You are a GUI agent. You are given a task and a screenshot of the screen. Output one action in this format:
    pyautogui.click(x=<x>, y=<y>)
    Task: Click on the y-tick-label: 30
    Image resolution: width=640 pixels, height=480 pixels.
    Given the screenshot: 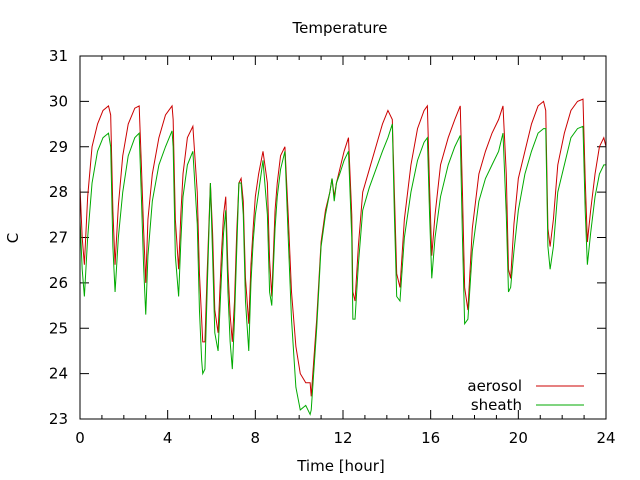 What is the action you would take?
    pyautogui.click(x=58, y=101)
    